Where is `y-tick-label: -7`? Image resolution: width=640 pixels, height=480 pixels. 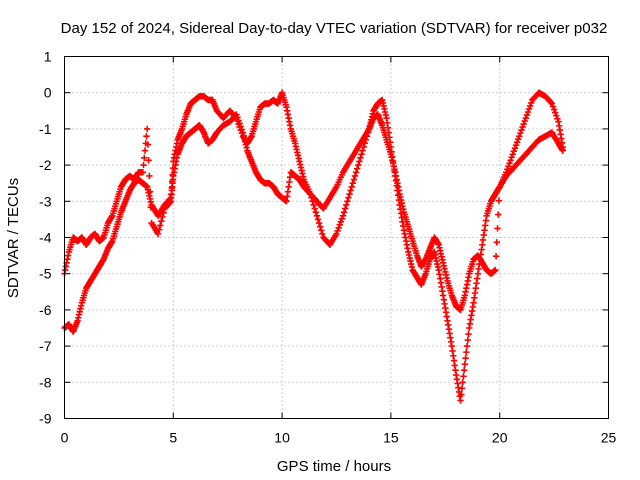 y-tick-label: -7 is located at coordinates (45, 346).